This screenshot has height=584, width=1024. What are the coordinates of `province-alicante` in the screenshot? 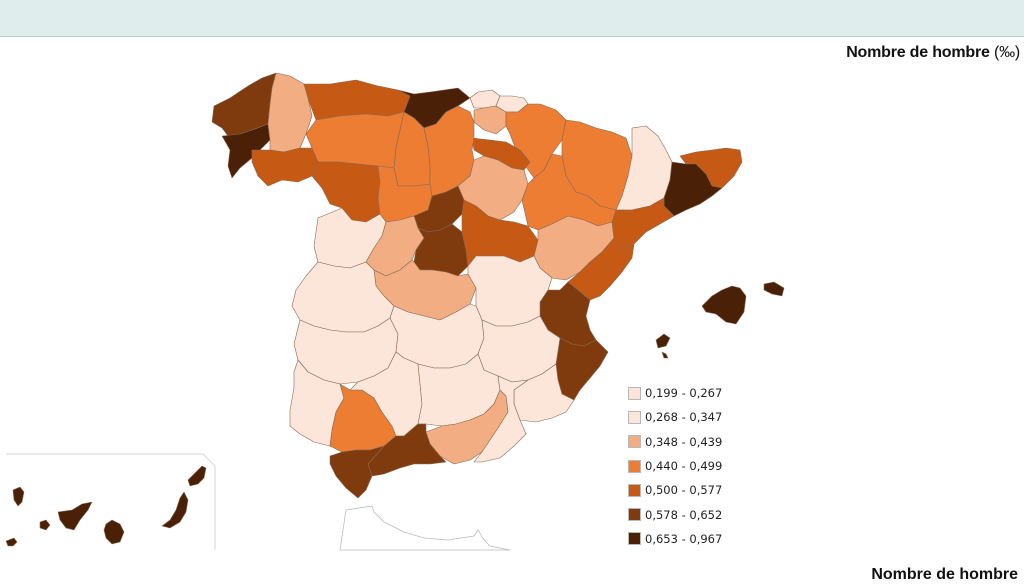 It's located at (582, 369).